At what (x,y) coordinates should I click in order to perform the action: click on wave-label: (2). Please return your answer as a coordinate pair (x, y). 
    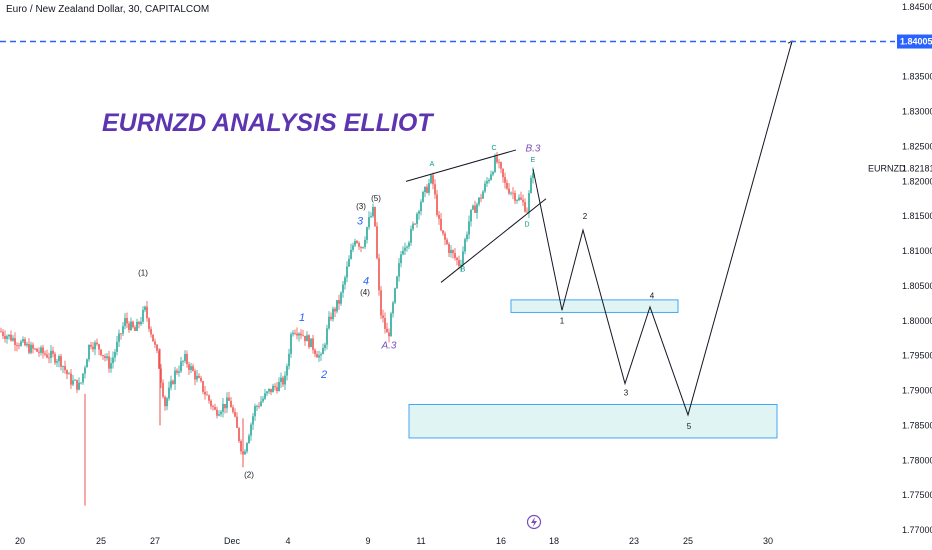
    Looking at the image, I should click on (249, 475).